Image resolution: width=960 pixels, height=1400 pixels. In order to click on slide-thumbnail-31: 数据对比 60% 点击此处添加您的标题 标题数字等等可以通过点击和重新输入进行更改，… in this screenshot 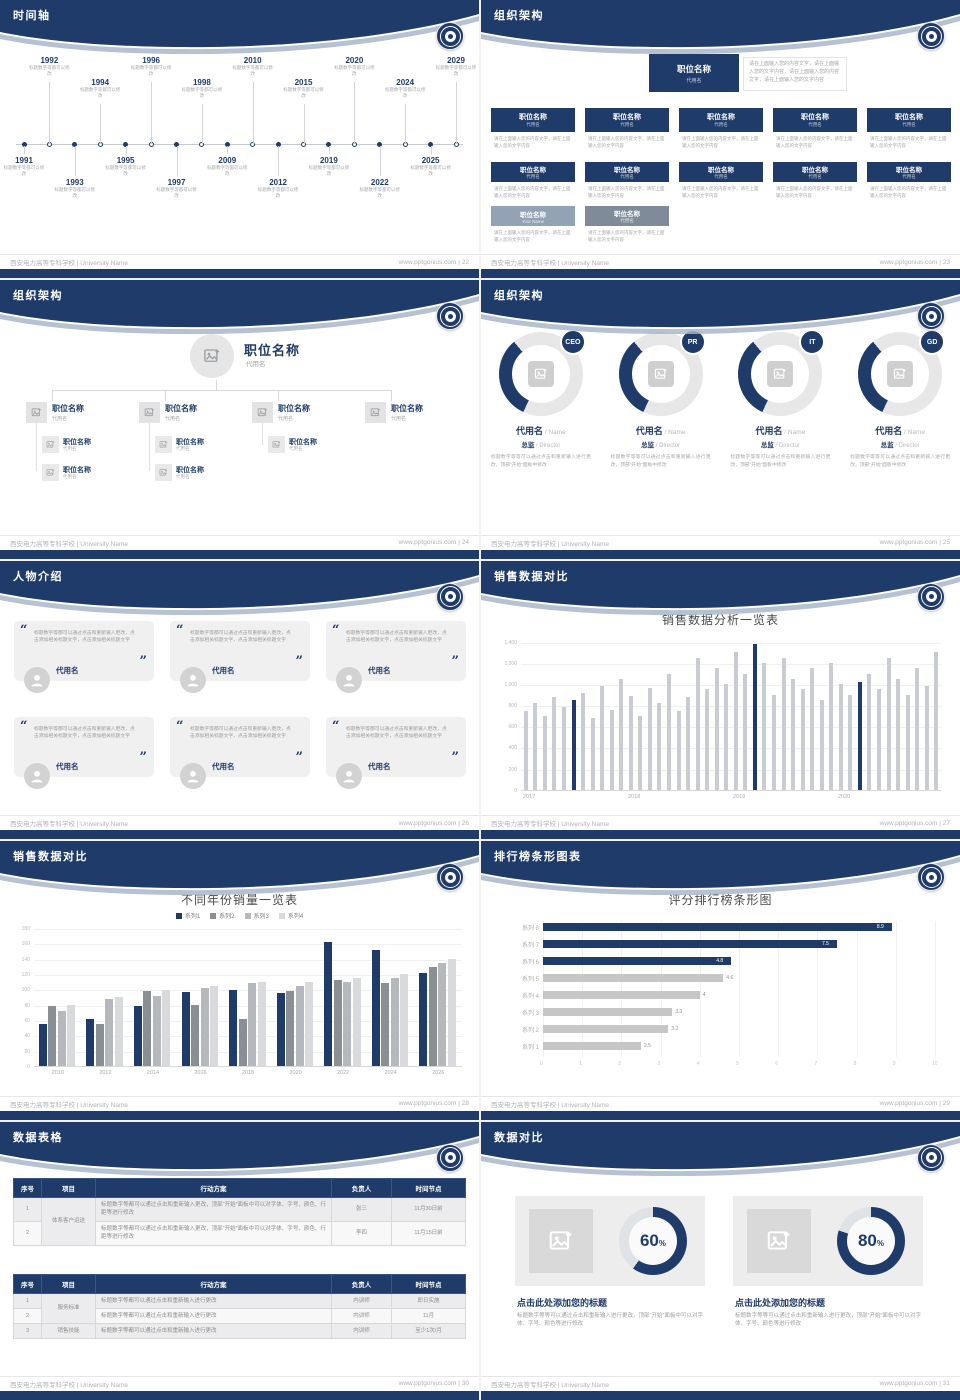, I will do `click(720, 1260)`.